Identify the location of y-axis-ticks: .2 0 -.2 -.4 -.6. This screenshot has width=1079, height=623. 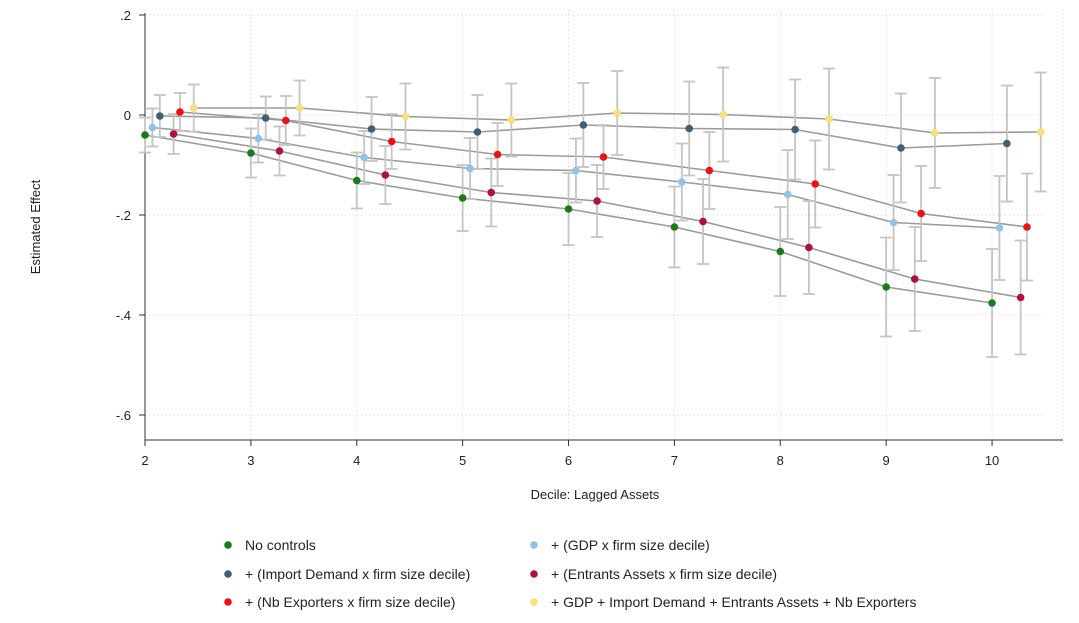
(130, 215).